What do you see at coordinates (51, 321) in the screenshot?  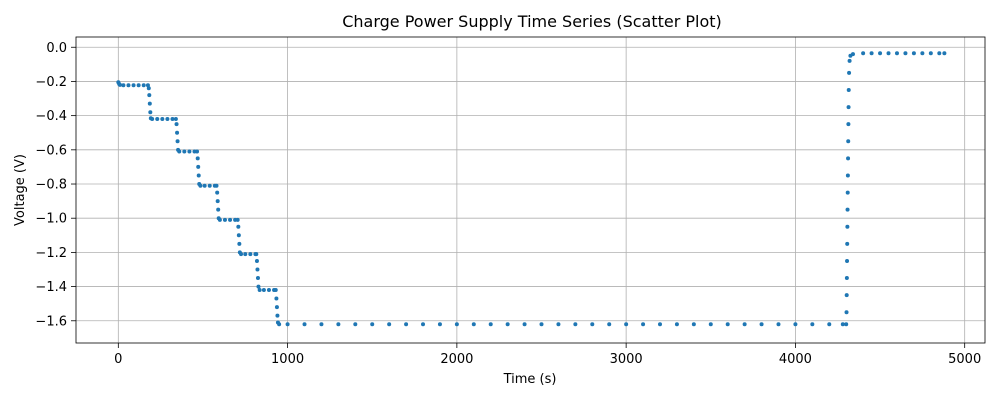 I see `y-tick-label: −1.6` at bounding box center [51, 321].